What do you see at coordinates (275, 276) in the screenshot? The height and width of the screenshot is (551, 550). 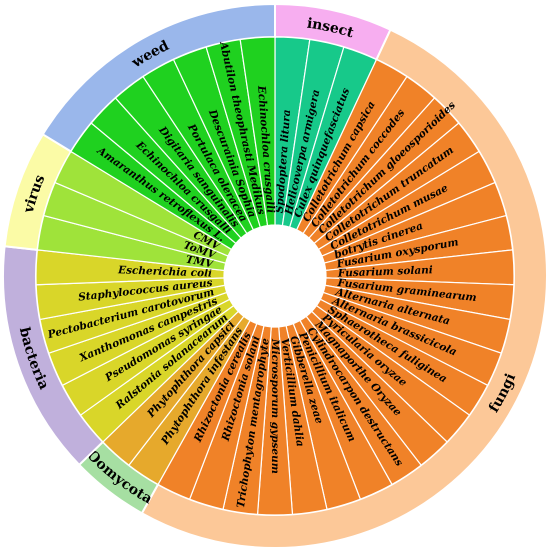 I see `center-hole` at bounding box center [275, 276].